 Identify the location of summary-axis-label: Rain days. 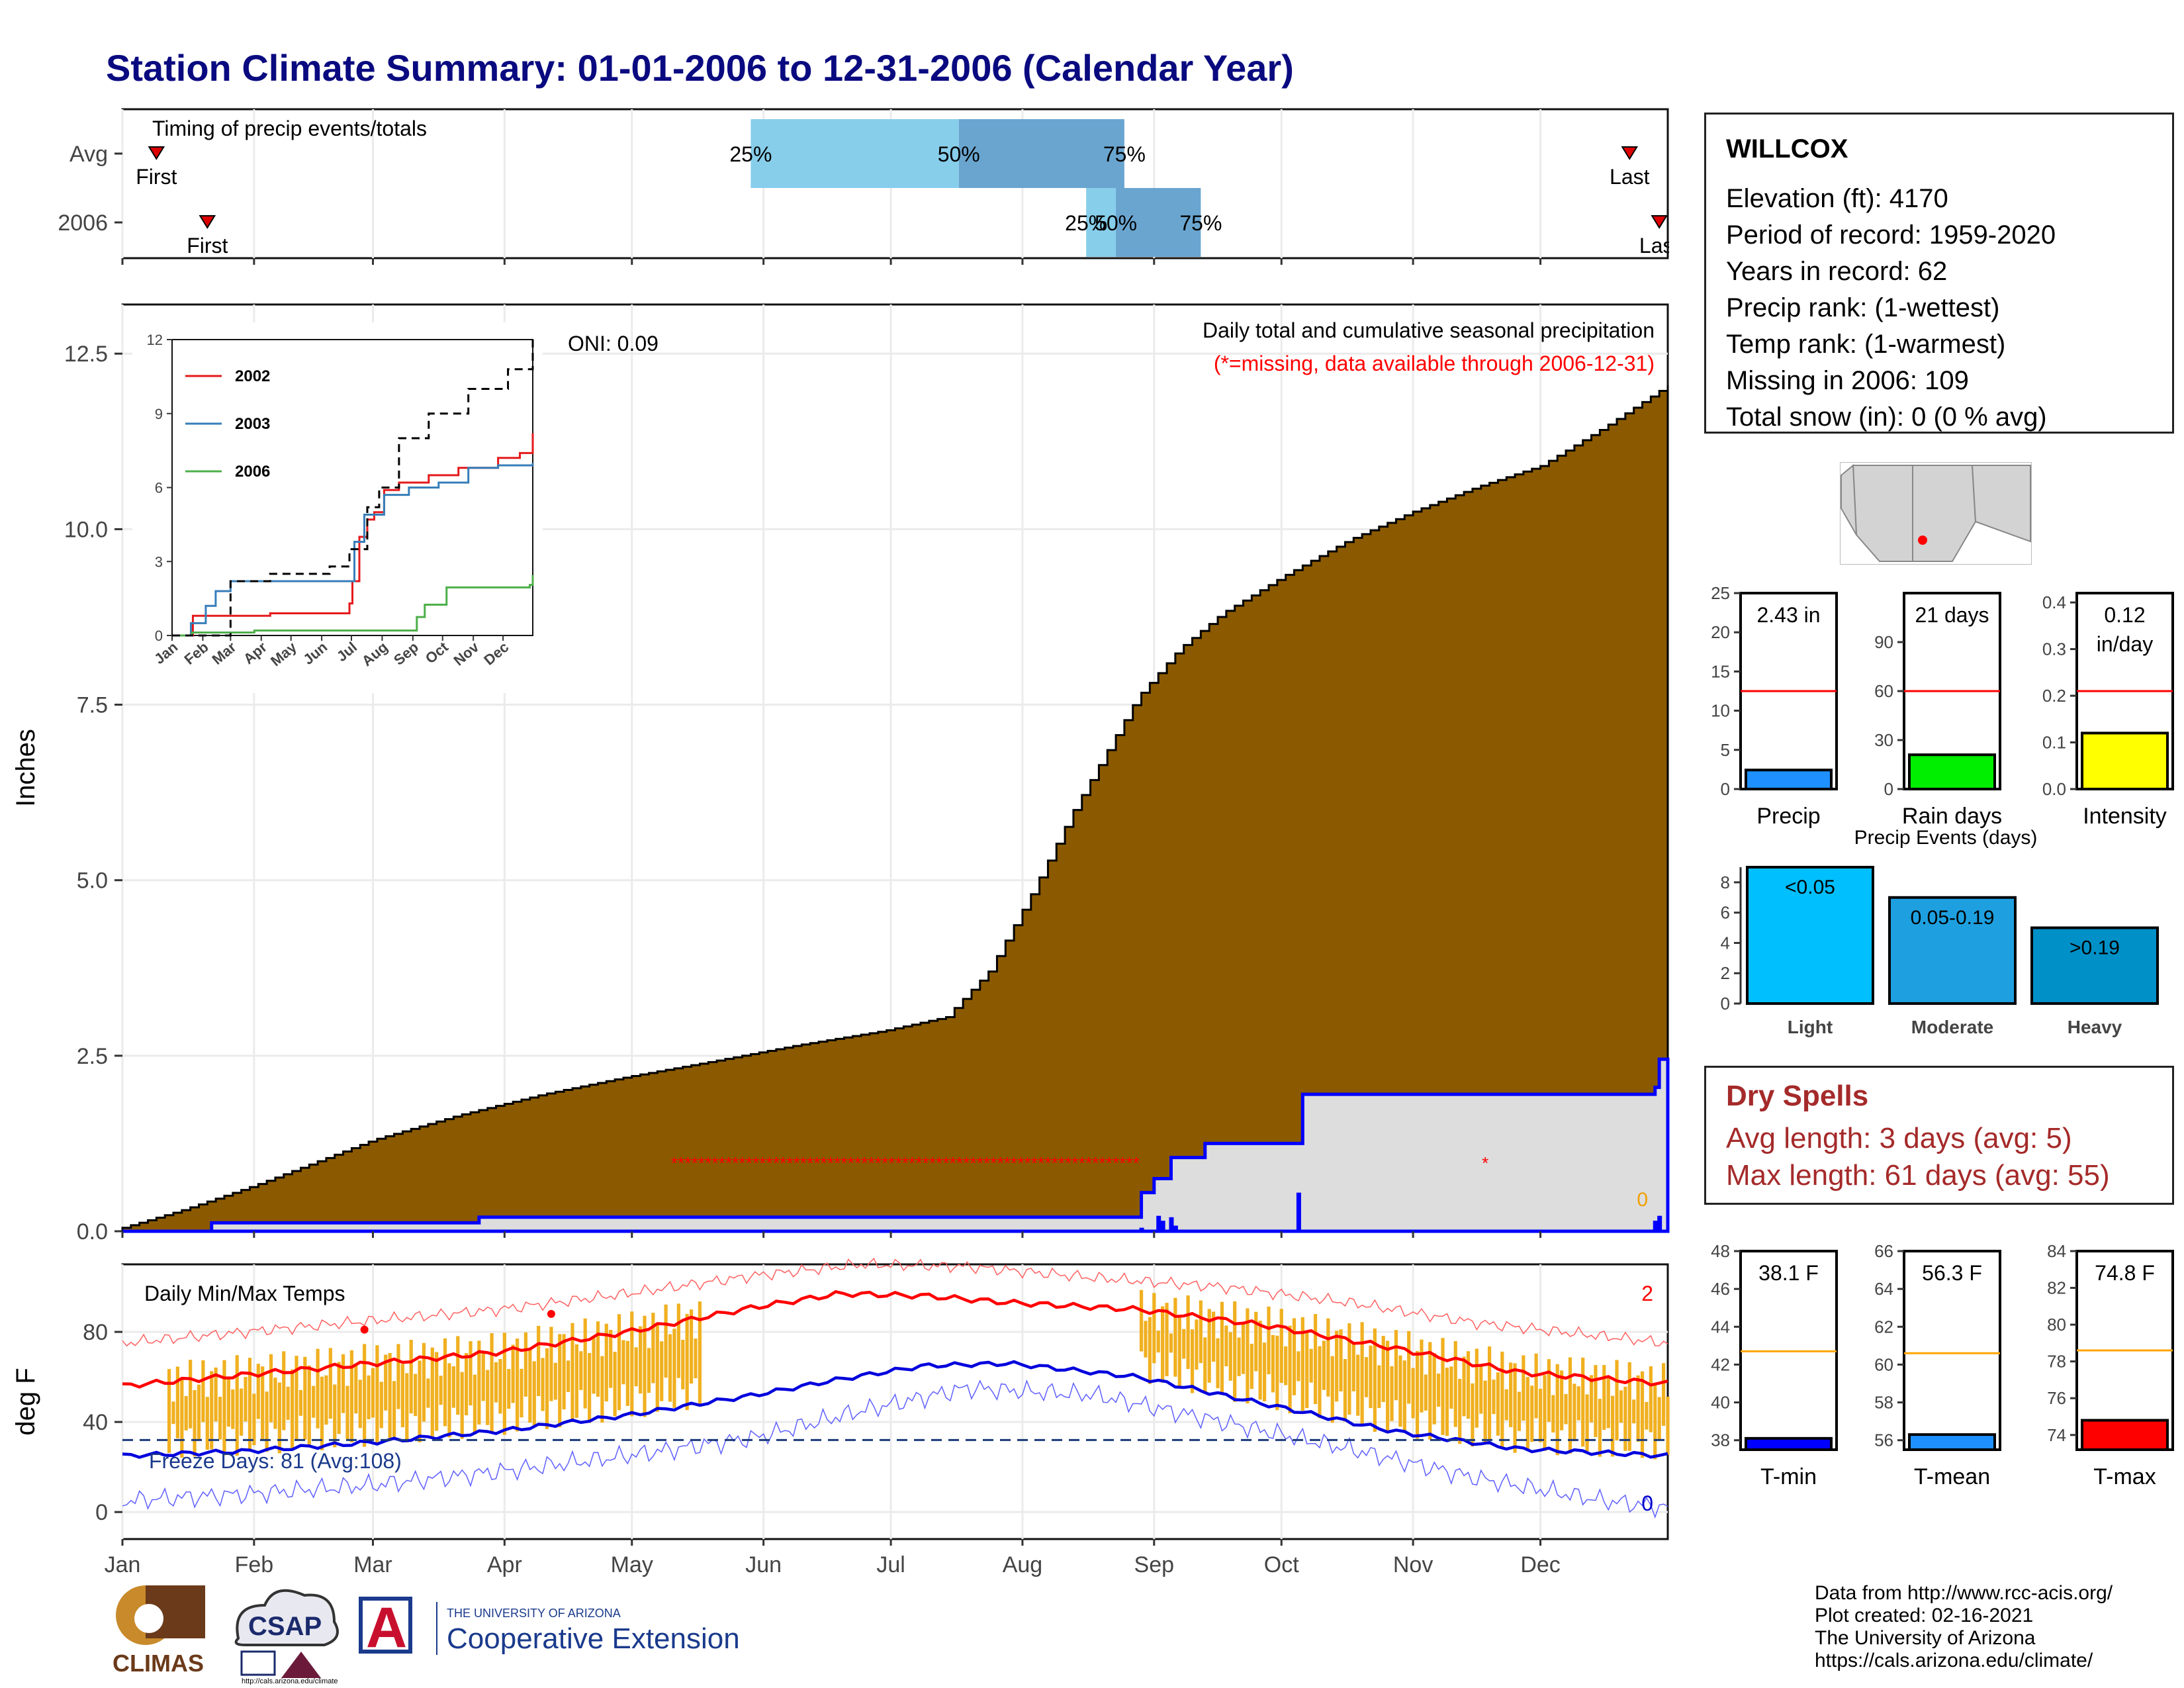
(1952, 816).